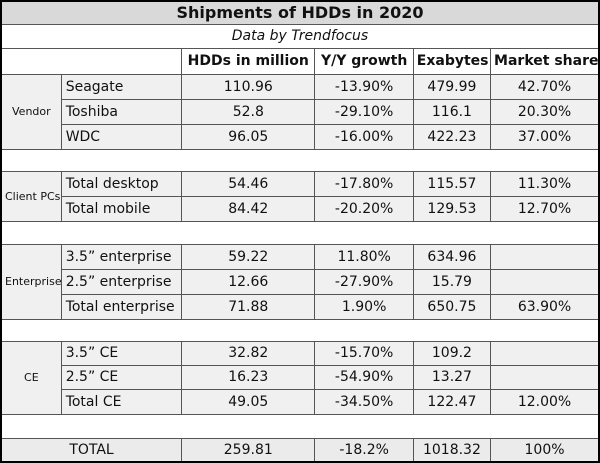 This screenshot has height=463, width=600. I want to click on share-value: 20.30%, so click(545, 111).